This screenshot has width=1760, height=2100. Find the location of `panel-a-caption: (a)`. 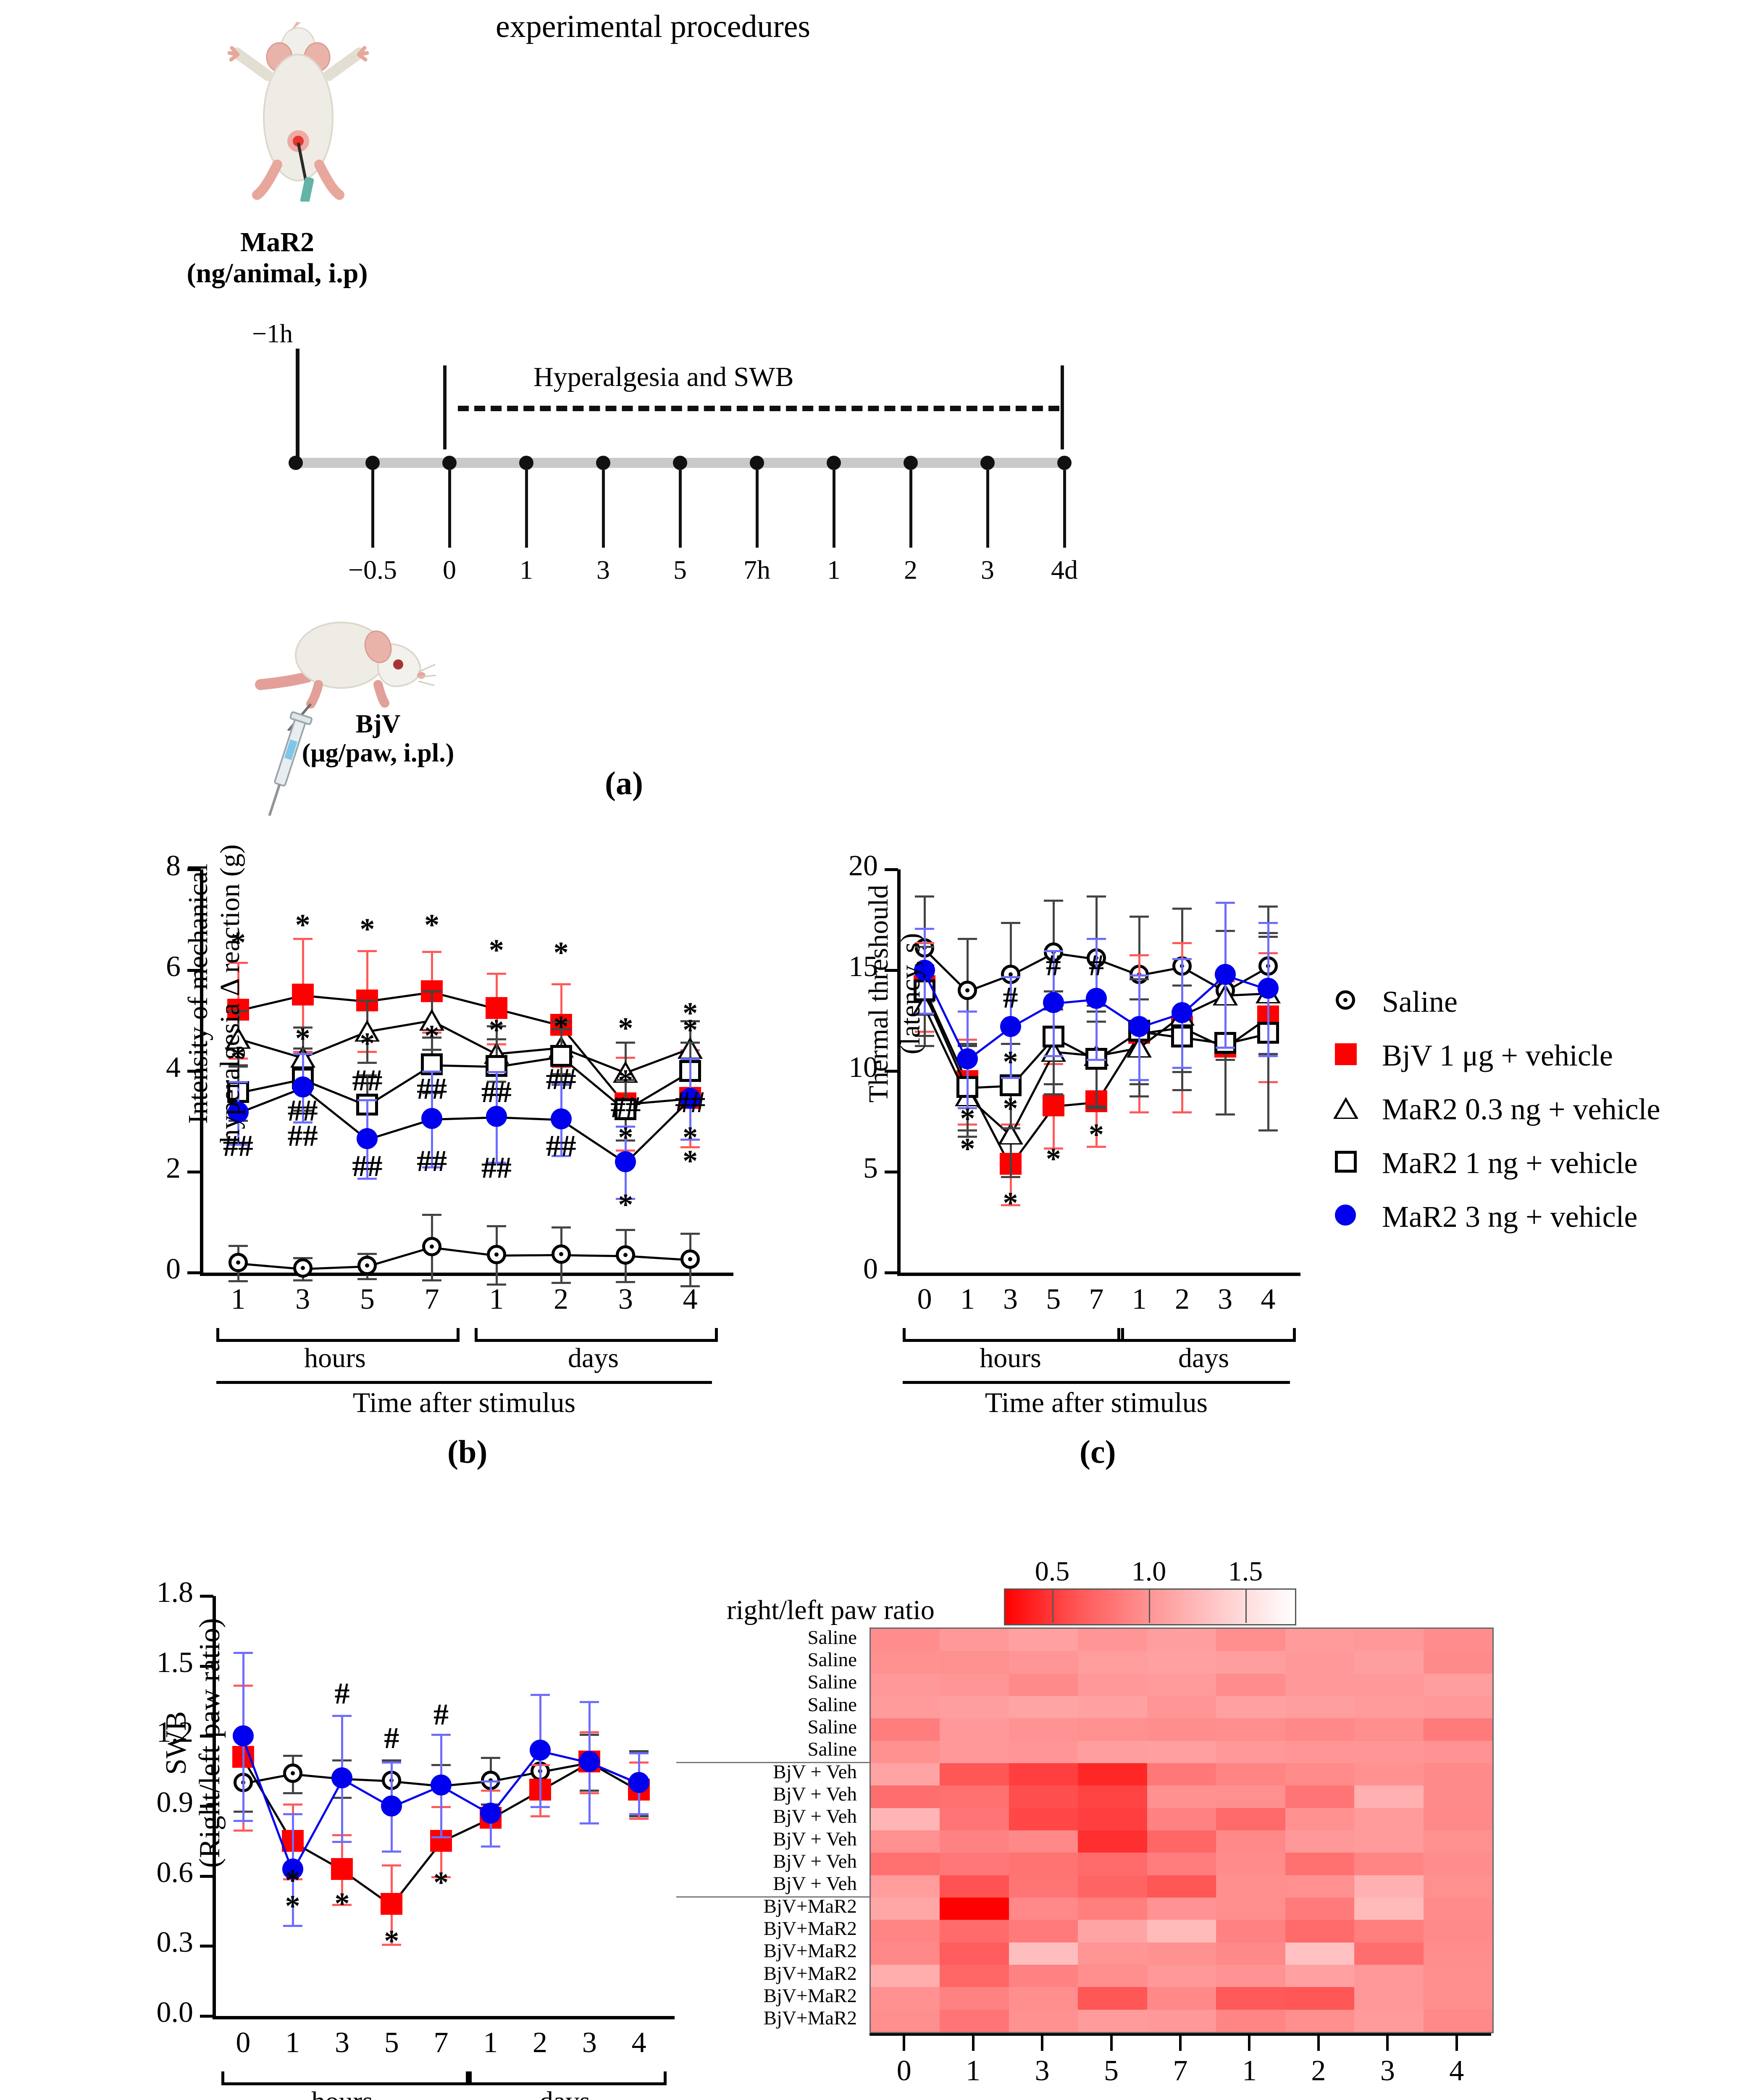

panel-a-caption: (a) is located at coordinates (624, 783).